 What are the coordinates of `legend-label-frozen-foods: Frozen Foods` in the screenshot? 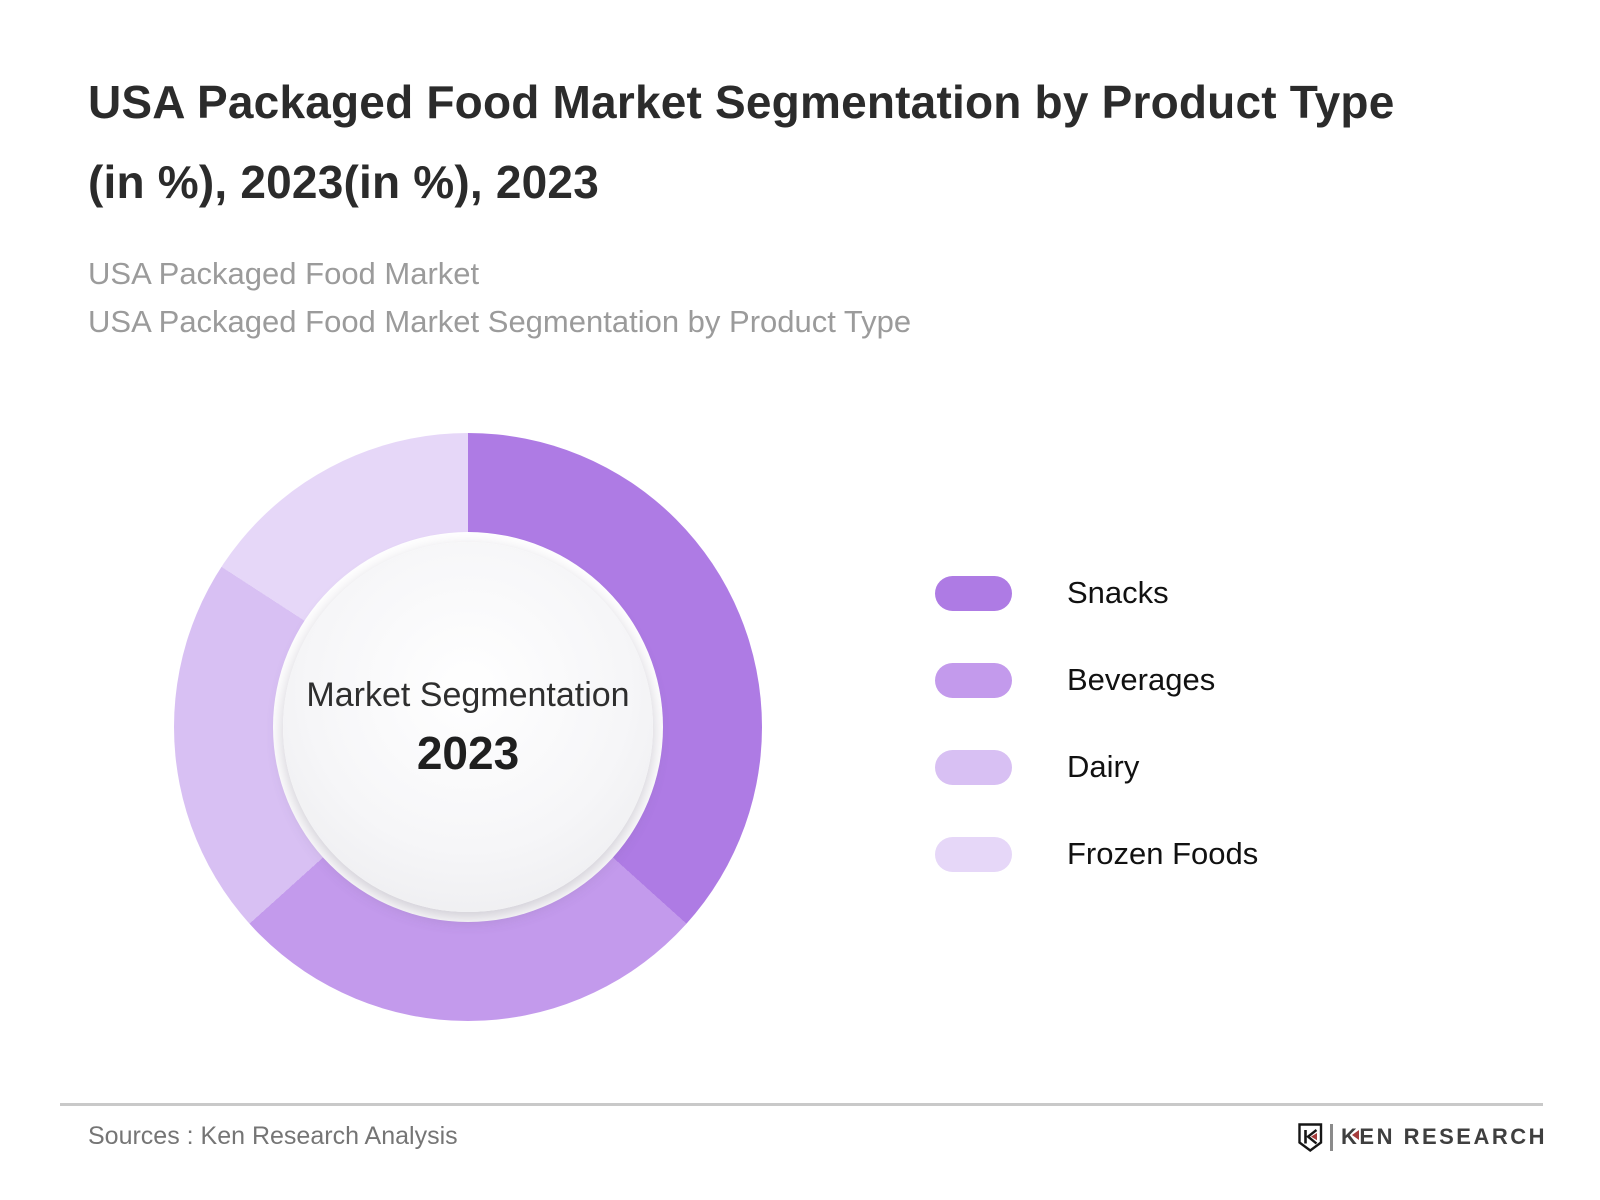 It's located at (1163, 853).